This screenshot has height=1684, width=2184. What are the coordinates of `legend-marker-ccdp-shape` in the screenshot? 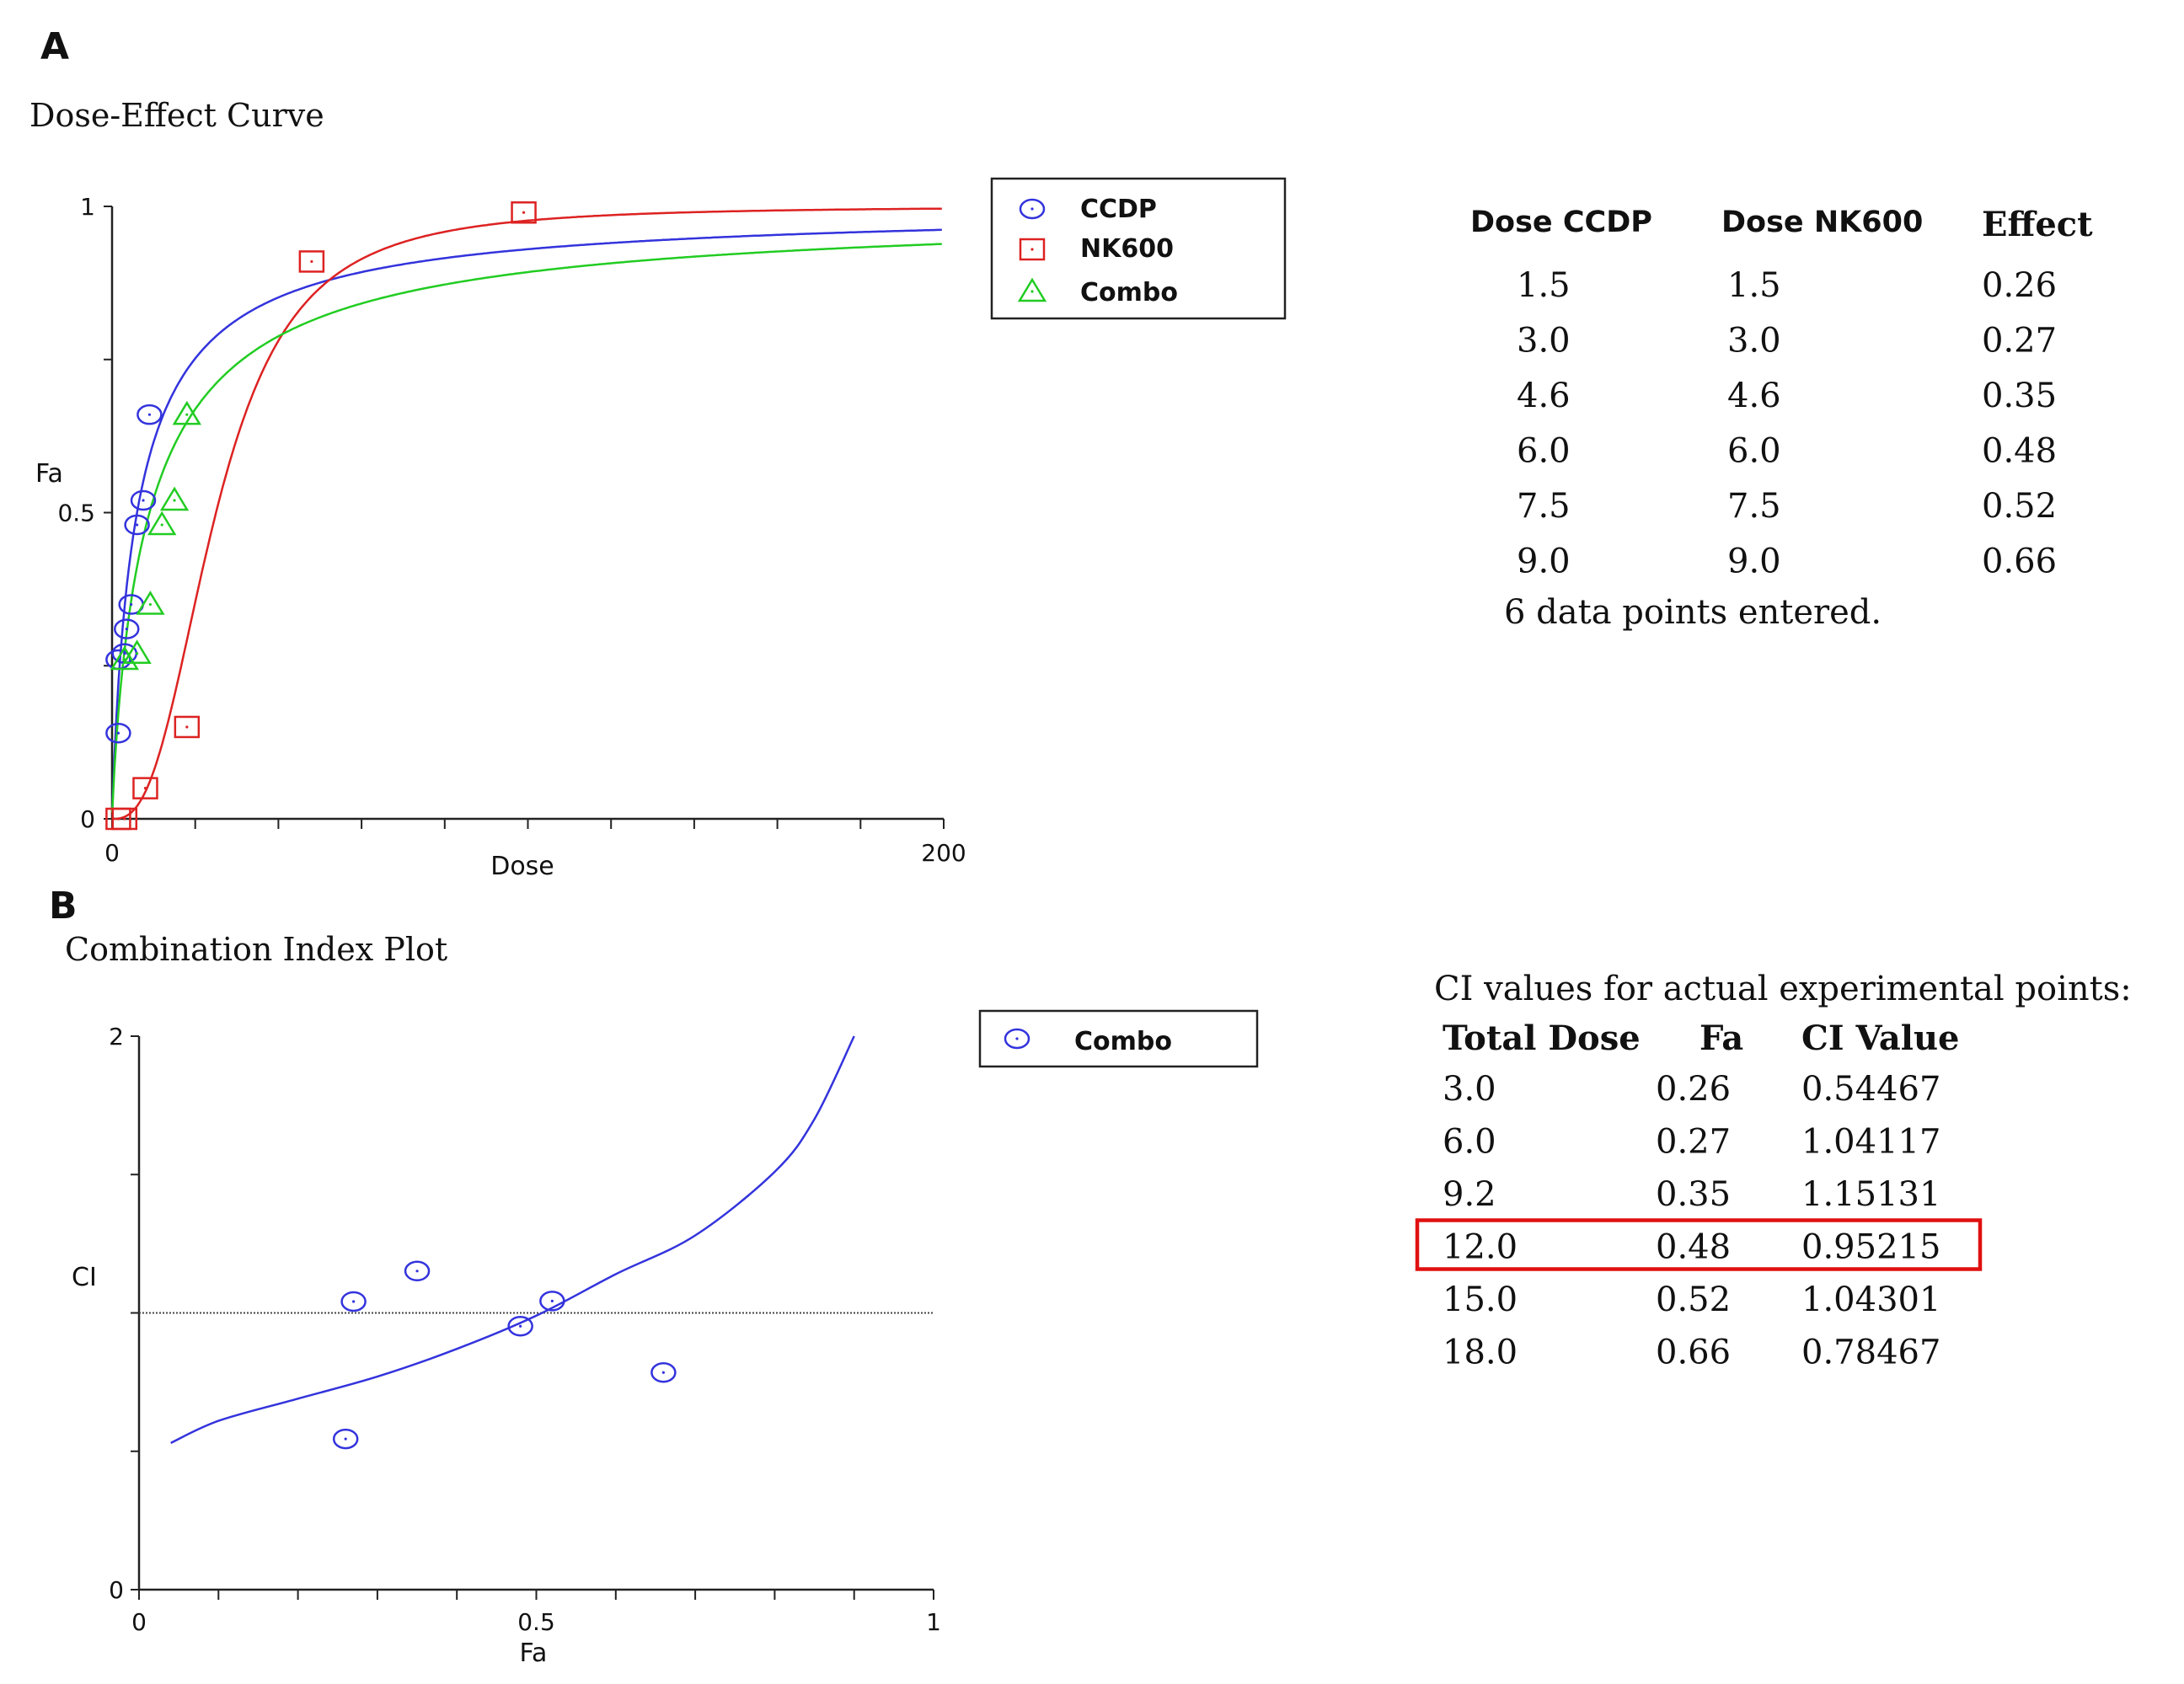 It's located at (1032, 209).